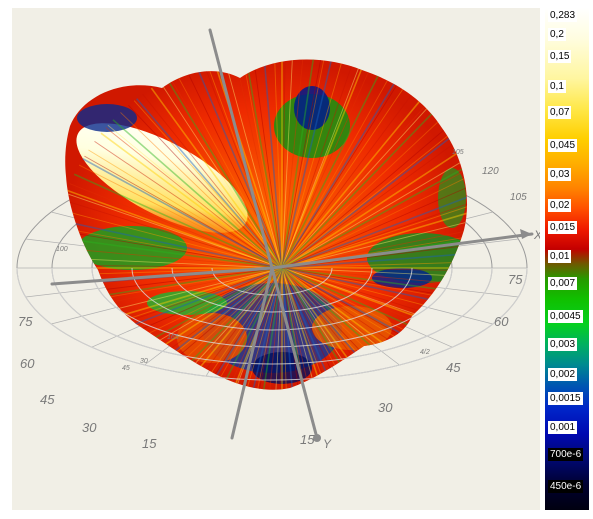  I want to click on legend-label: 0,002, so click(563, 374).